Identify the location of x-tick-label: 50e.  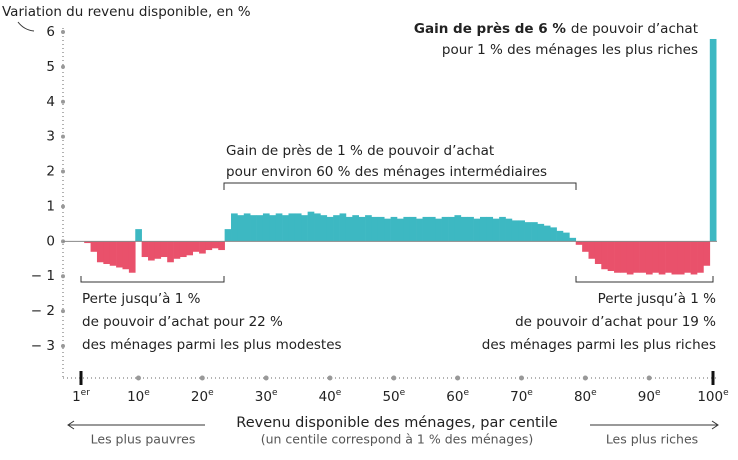
(393, 397).